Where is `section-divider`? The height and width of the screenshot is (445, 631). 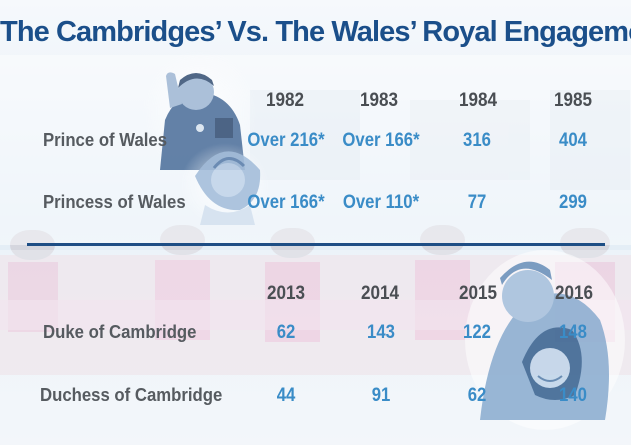 section-divider is located at coordinates (316, 244).